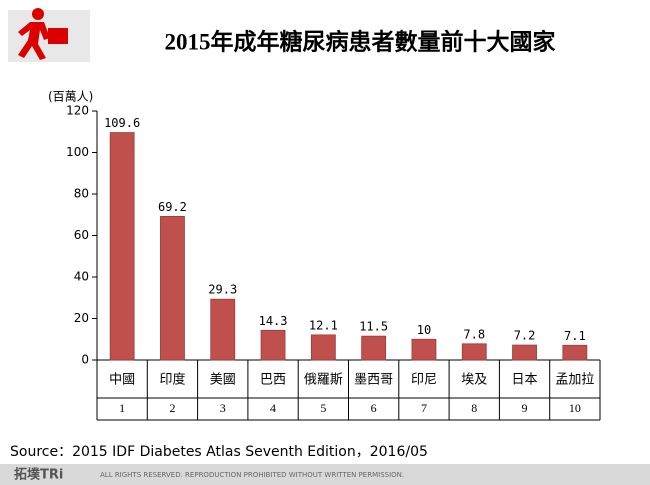  Describe the element at coordinates (373, 380) in the screenshot. I see `x-tick-label: 墨西哥` at that location.